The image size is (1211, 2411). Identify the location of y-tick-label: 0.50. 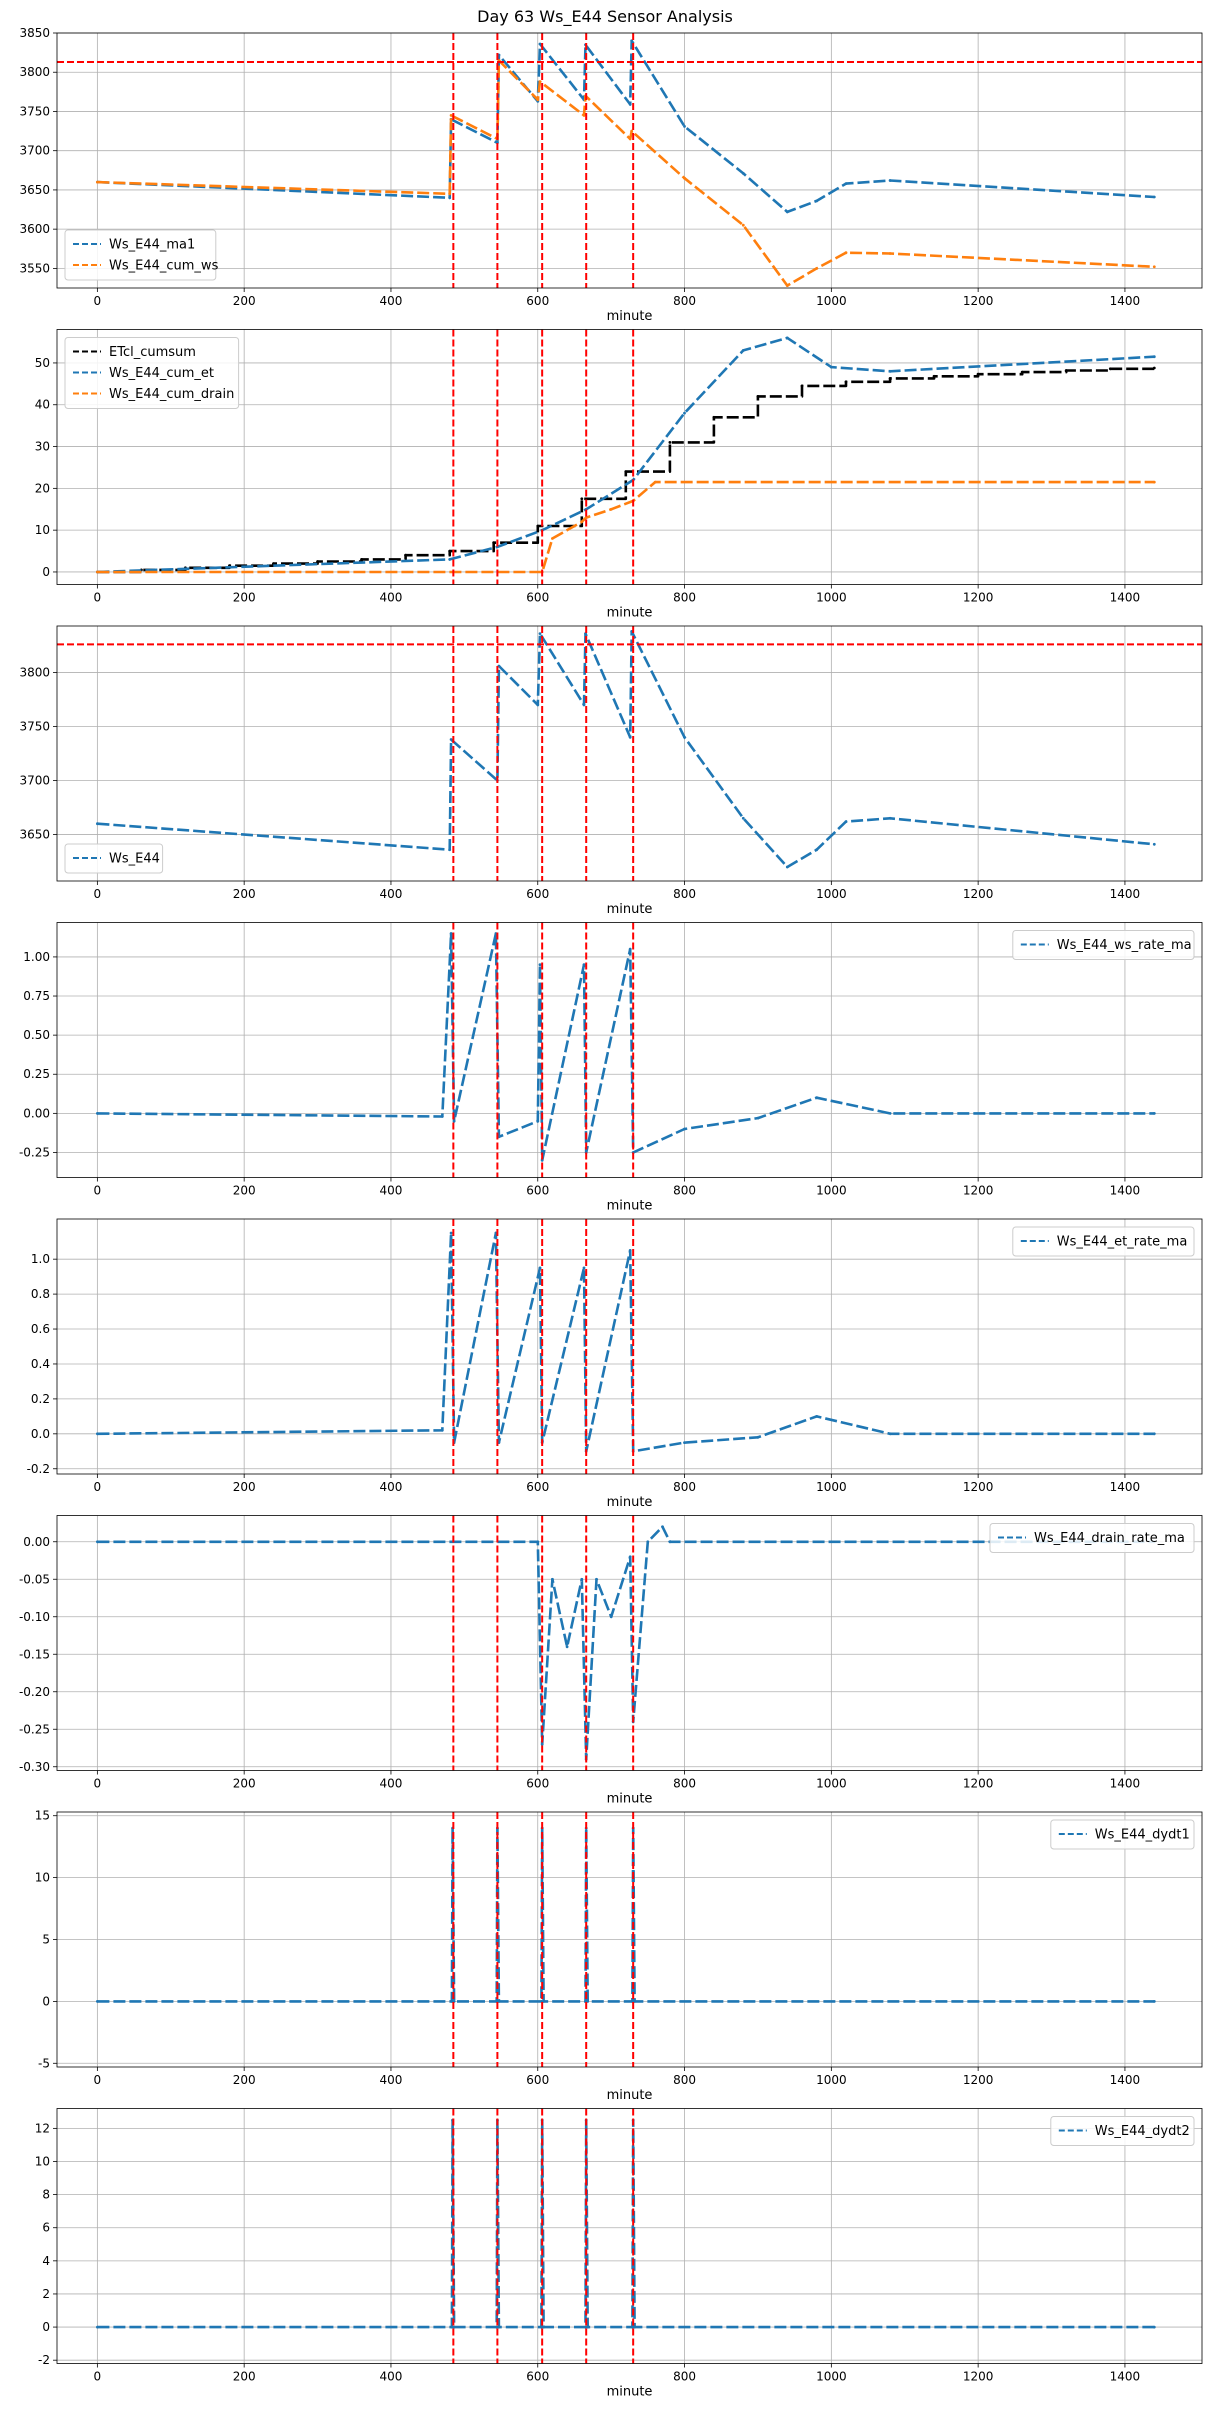
(36, 1035).